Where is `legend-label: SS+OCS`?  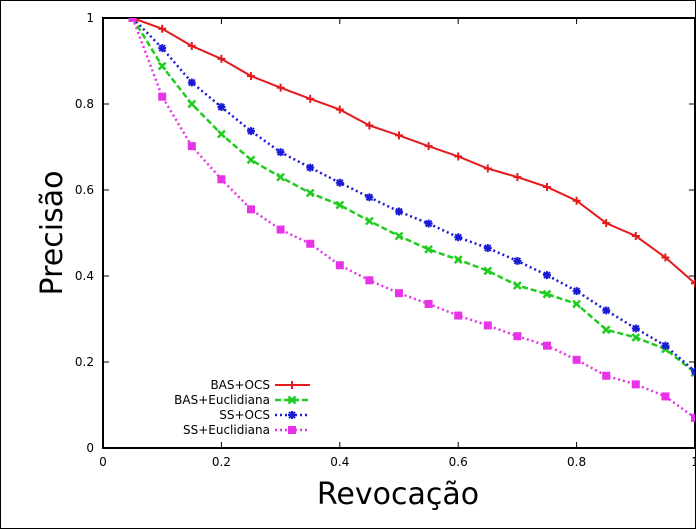 legend-label: SS+OCS is located at coordinates (244, 415).